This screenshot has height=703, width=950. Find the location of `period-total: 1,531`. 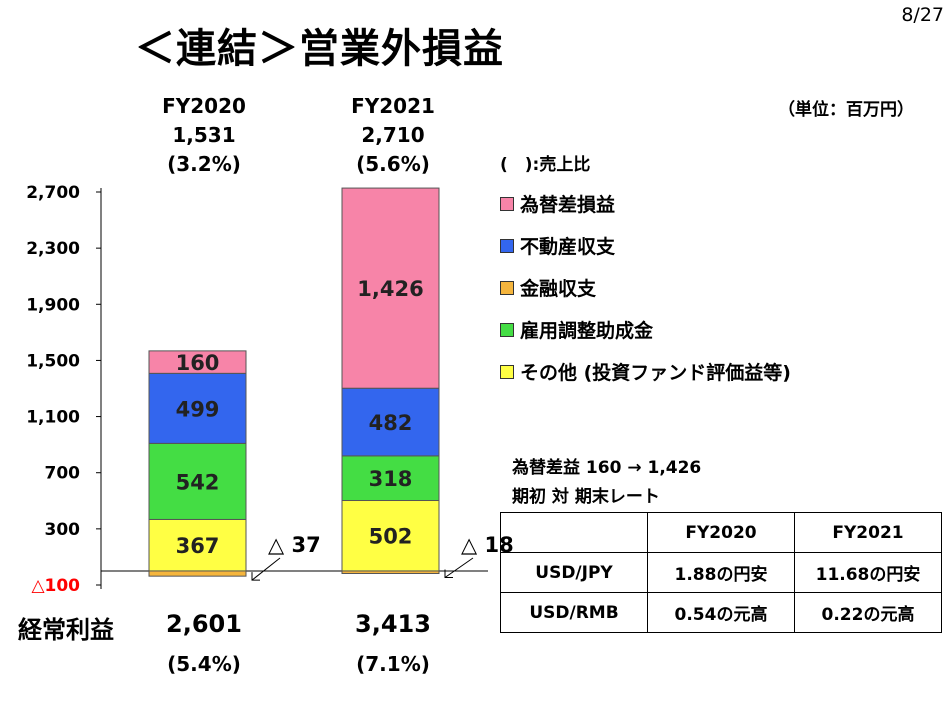

period-total: 1,531 is located at coordinates (204, 135).